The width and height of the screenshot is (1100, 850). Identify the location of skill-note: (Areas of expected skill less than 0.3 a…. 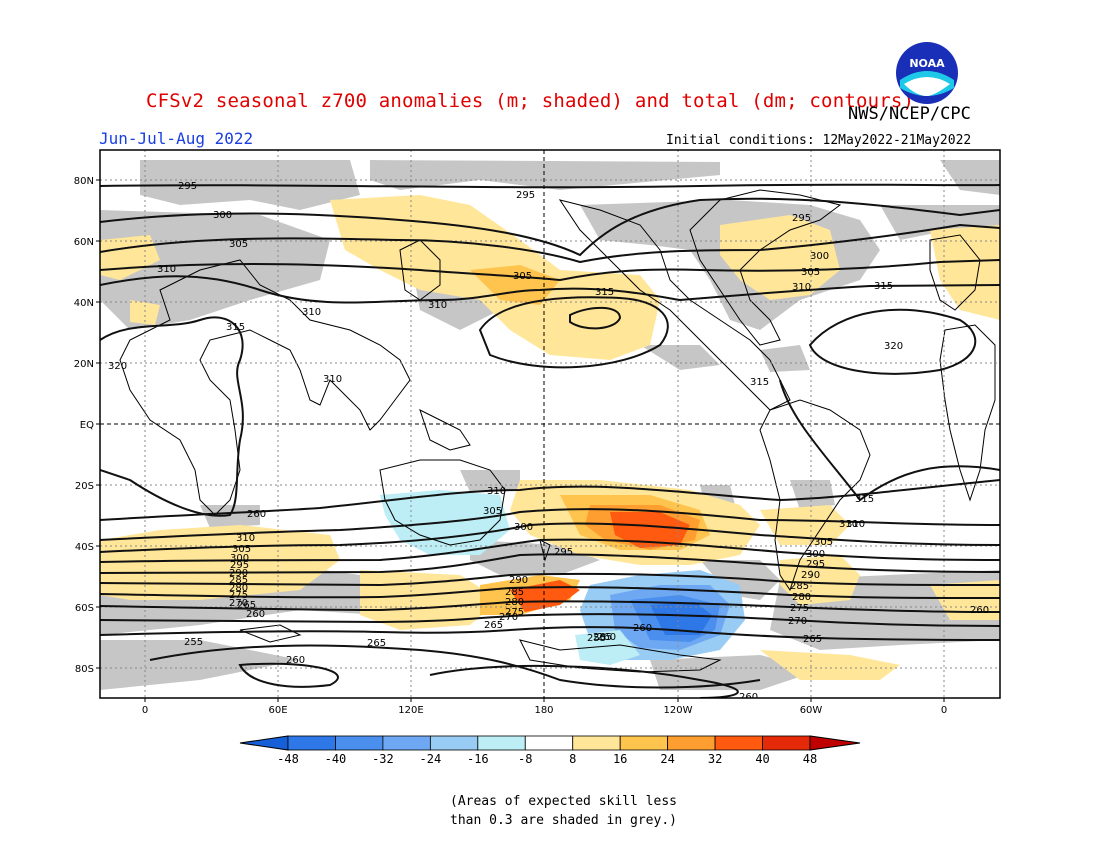
(563, 811).